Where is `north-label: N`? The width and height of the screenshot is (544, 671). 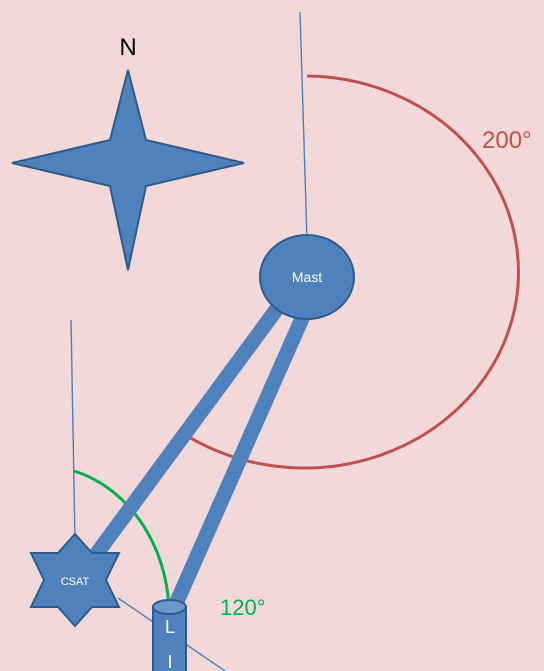 north-label: N is located at coordinates (127, 47).